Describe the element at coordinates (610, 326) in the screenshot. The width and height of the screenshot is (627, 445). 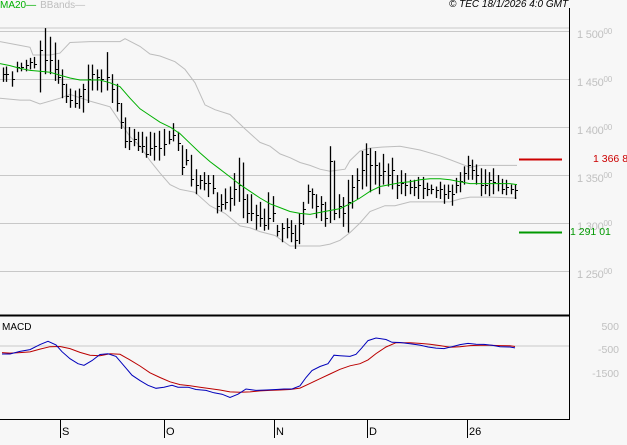
I see `macd-axis-label: 500` at that location.